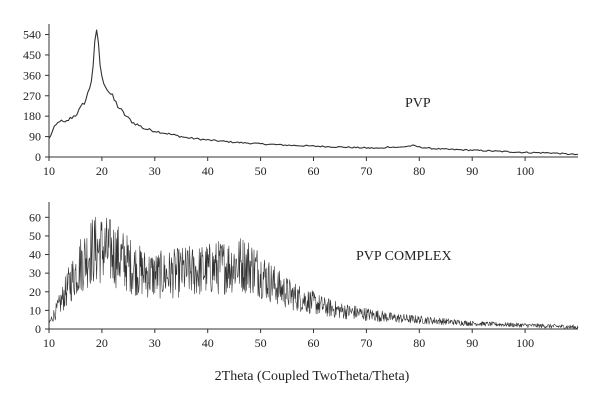  What do you see at coordinates (32, 116) in the screenshot?
I see `y-tick-label: 180` at bounding box center [32, 116].